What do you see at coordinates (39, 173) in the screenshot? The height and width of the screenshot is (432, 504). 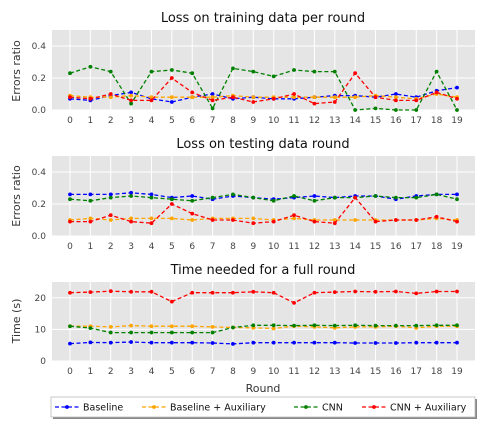 I see `y-tick-label: 0.4` at bounding box center [39, 173].